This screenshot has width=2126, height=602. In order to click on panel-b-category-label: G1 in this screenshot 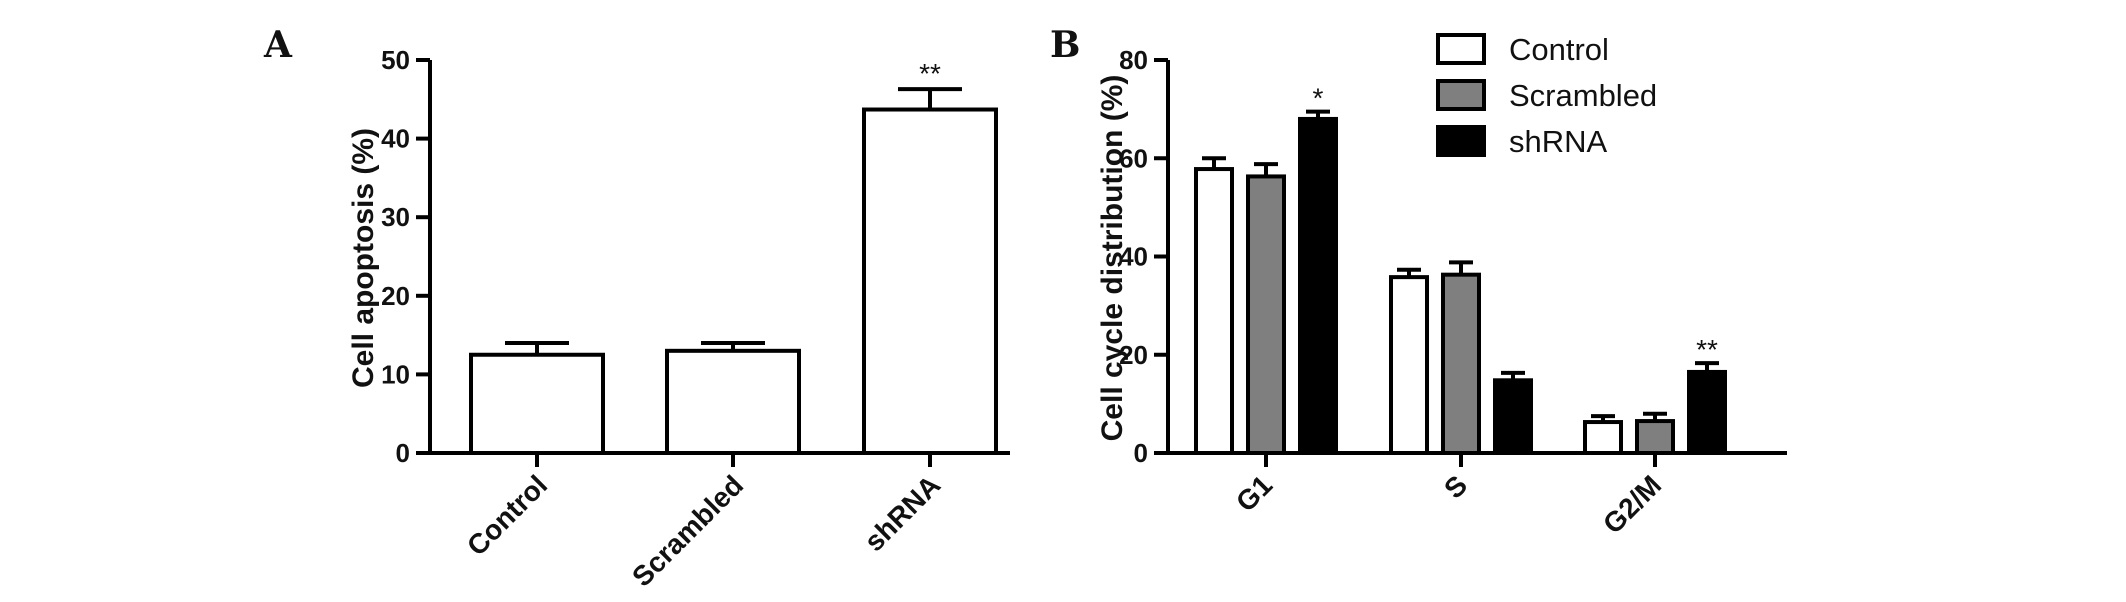, I will do `click(1254, 493)`.